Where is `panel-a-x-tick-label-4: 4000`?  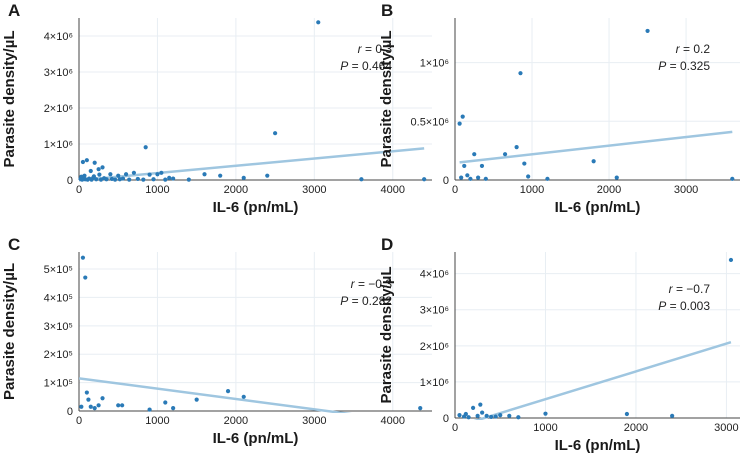
panel-a-x-tick-label-4: 4000 is located at coordinates (393, 190).